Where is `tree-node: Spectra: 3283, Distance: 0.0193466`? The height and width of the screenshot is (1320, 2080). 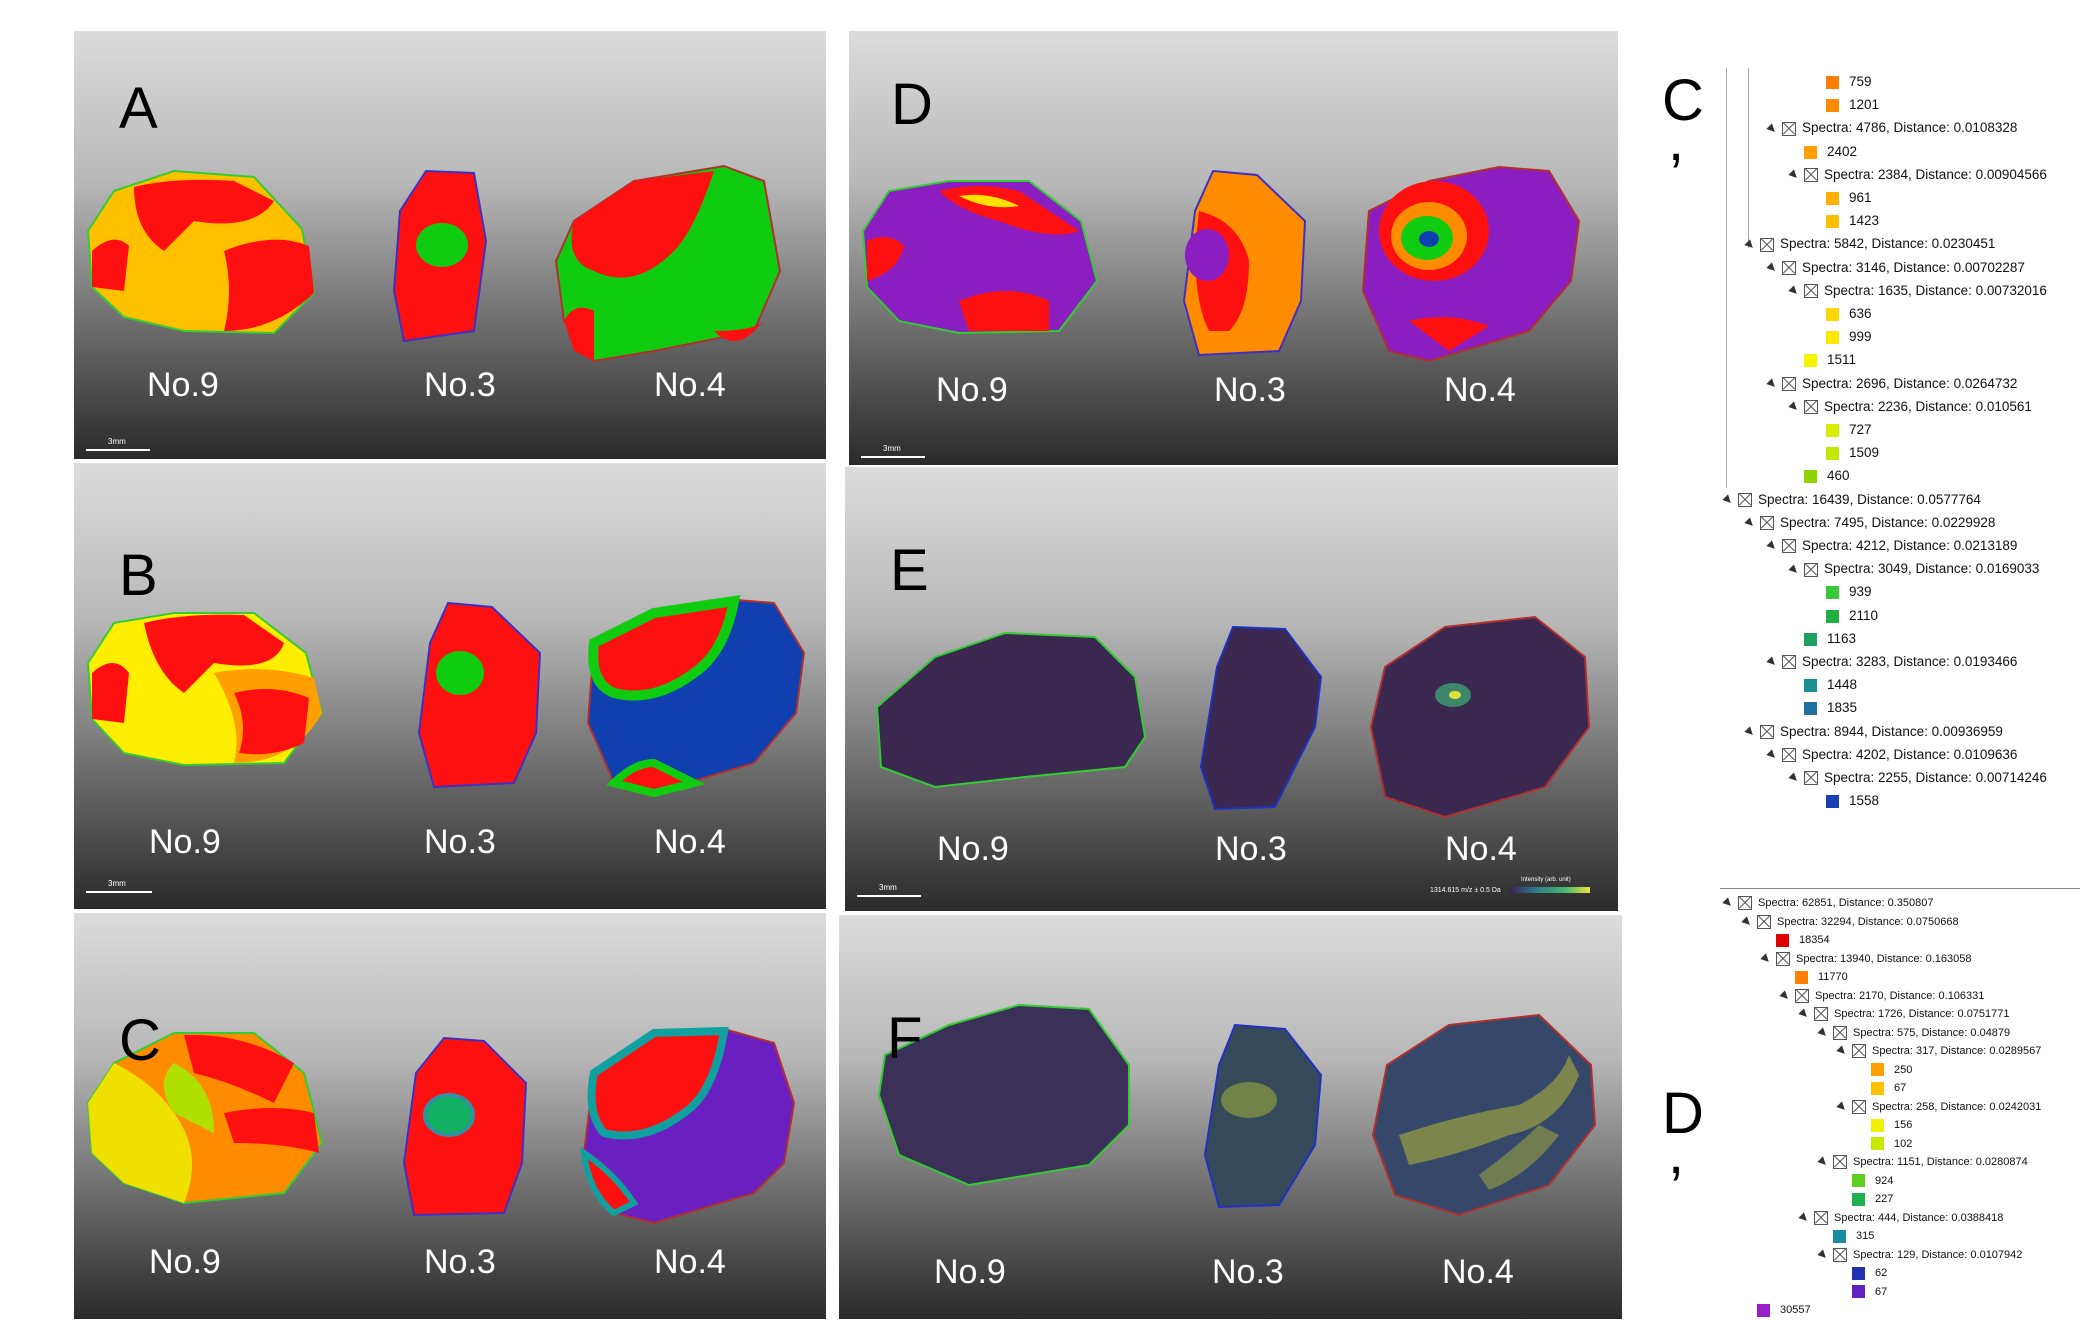
tree-node: Spectra: 3283, Distance: 0.0193466 is located at coordinates (1891, 661).